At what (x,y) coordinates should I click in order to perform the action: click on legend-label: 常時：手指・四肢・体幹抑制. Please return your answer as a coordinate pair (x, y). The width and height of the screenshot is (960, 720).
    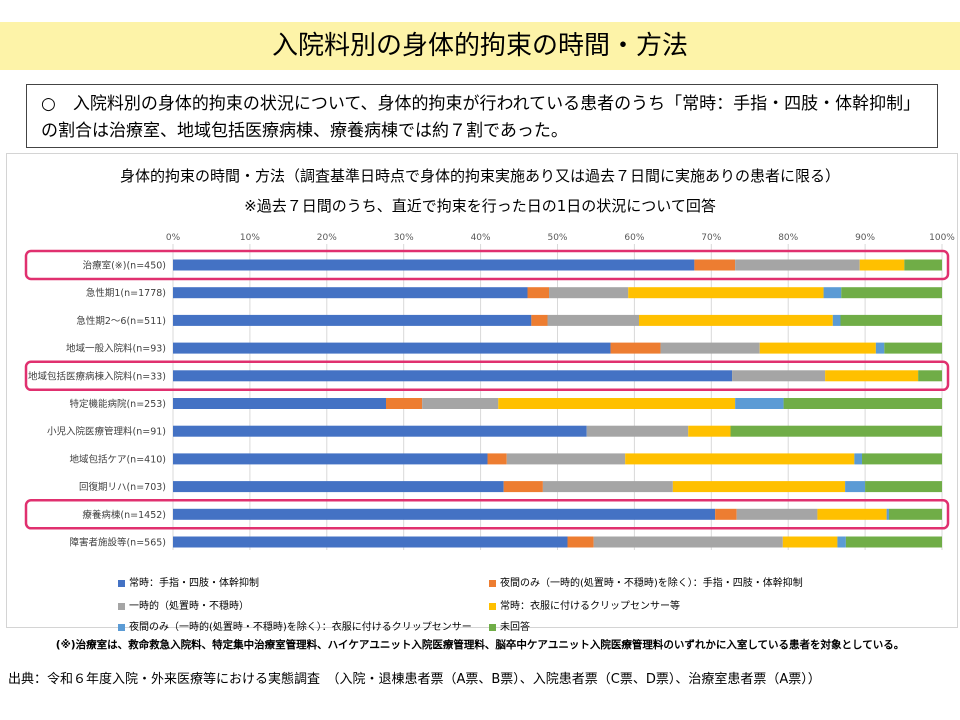
    Looking at the image, I should click on (194, 583).